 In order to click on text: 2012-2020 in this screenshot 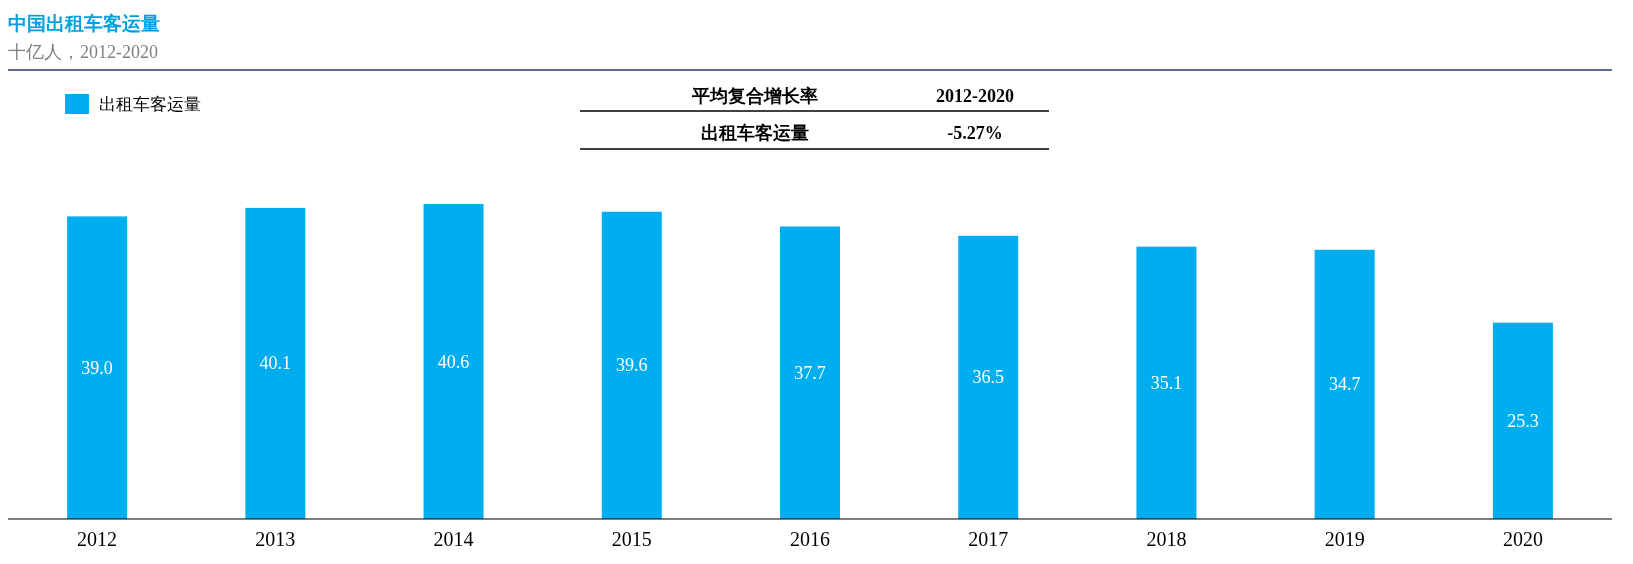, I will do `click(975, 96)`.